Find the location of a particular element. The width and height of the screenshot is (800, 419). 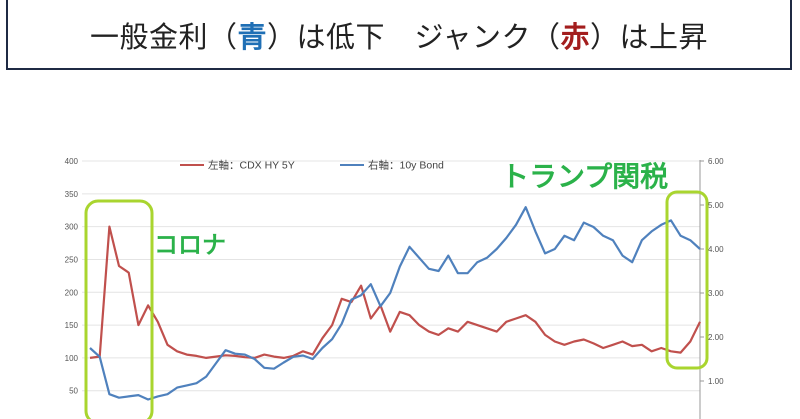

right-tick-label: 6.00 is located at coordinates (716, 161).